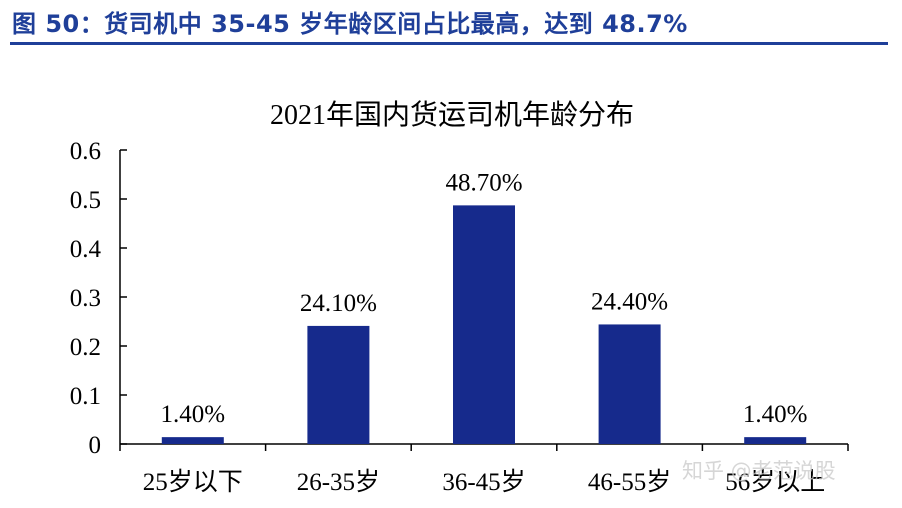 The width and height of the screenshot is (902, 508). Describe the element at coordinates (193, 482) in the screenshot. I see `x-tick-label: 25岁以下` at that location.